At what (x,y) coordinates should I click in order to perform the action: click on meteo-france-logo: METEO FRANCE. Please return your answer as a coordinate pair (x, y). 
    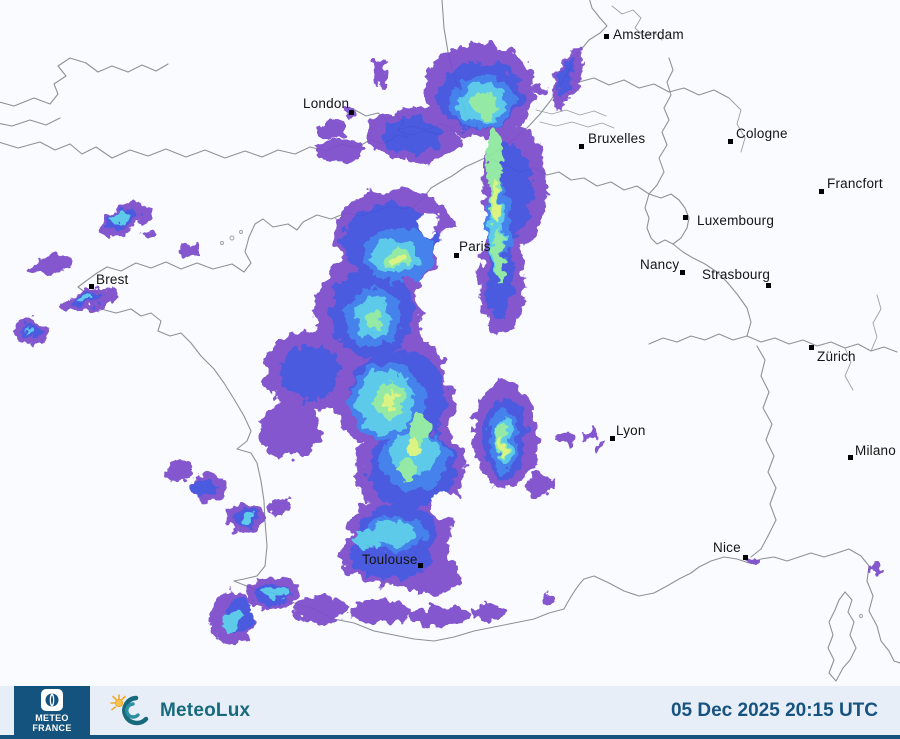
    Looking at the image, I should click on (52, 710).